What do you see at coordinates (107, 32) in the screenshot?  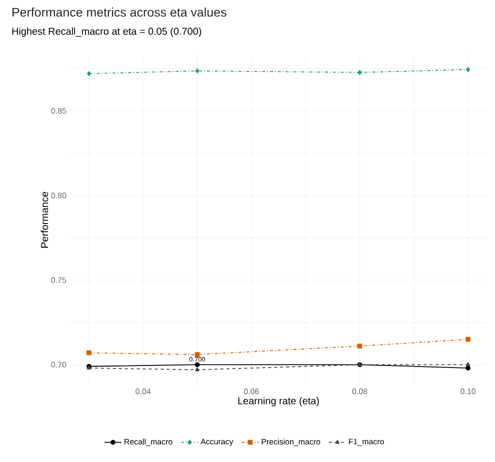 I see `chart-subtitle: Highest Recall_macro at eta = 0.05 (0.700)` at bounding box center [107, 32].